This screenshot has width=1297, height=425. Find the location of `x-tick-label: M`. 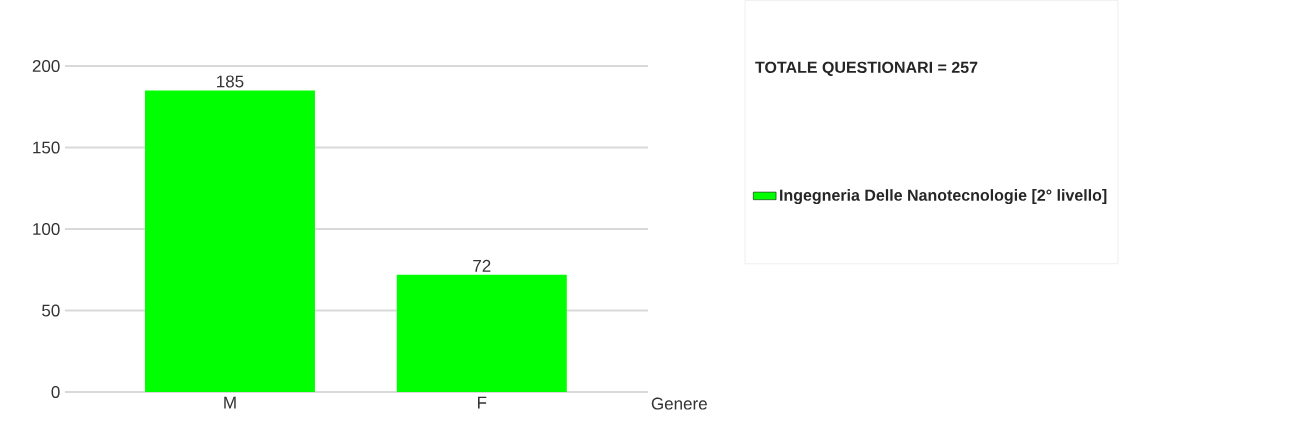

x-tick-label: M is located at coordinates (230, 402).